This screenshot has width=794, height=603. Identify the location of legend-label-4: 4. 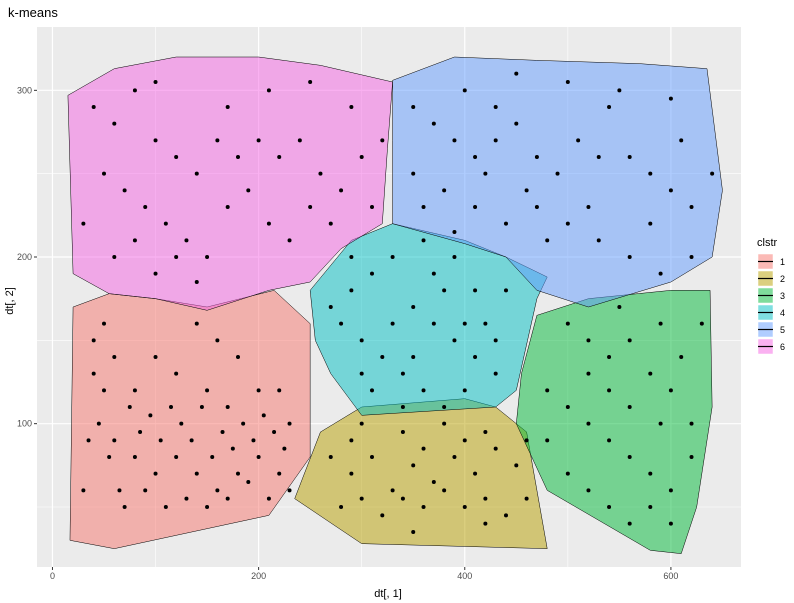
(782, 313).